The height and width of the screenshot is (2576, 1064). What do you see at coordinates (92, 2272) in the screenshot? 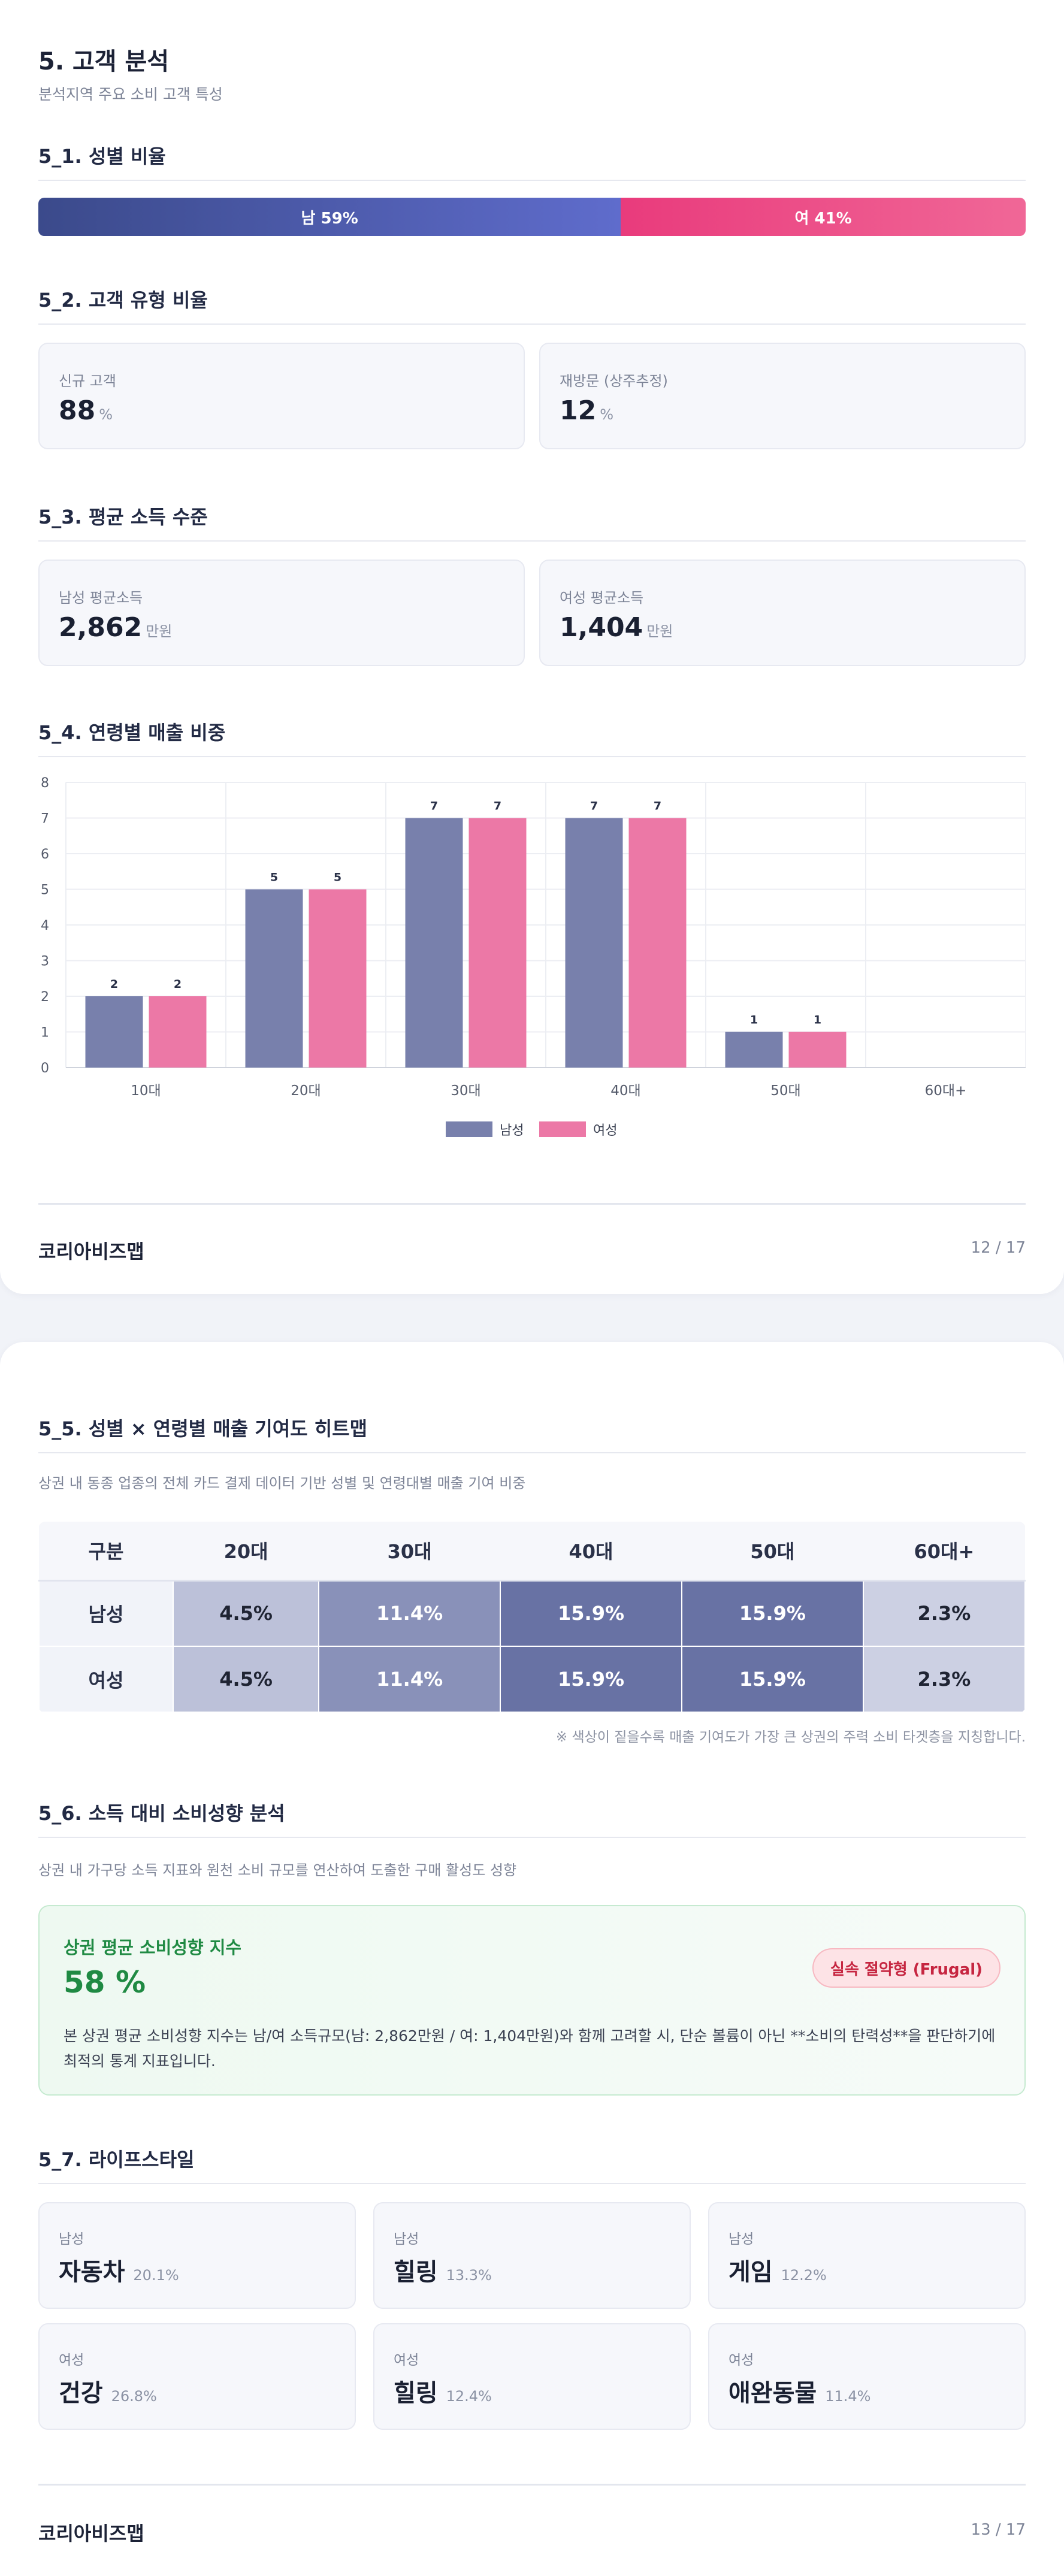
I see `lifestyle-name: 자동차` at bounding box center [92, 2272].